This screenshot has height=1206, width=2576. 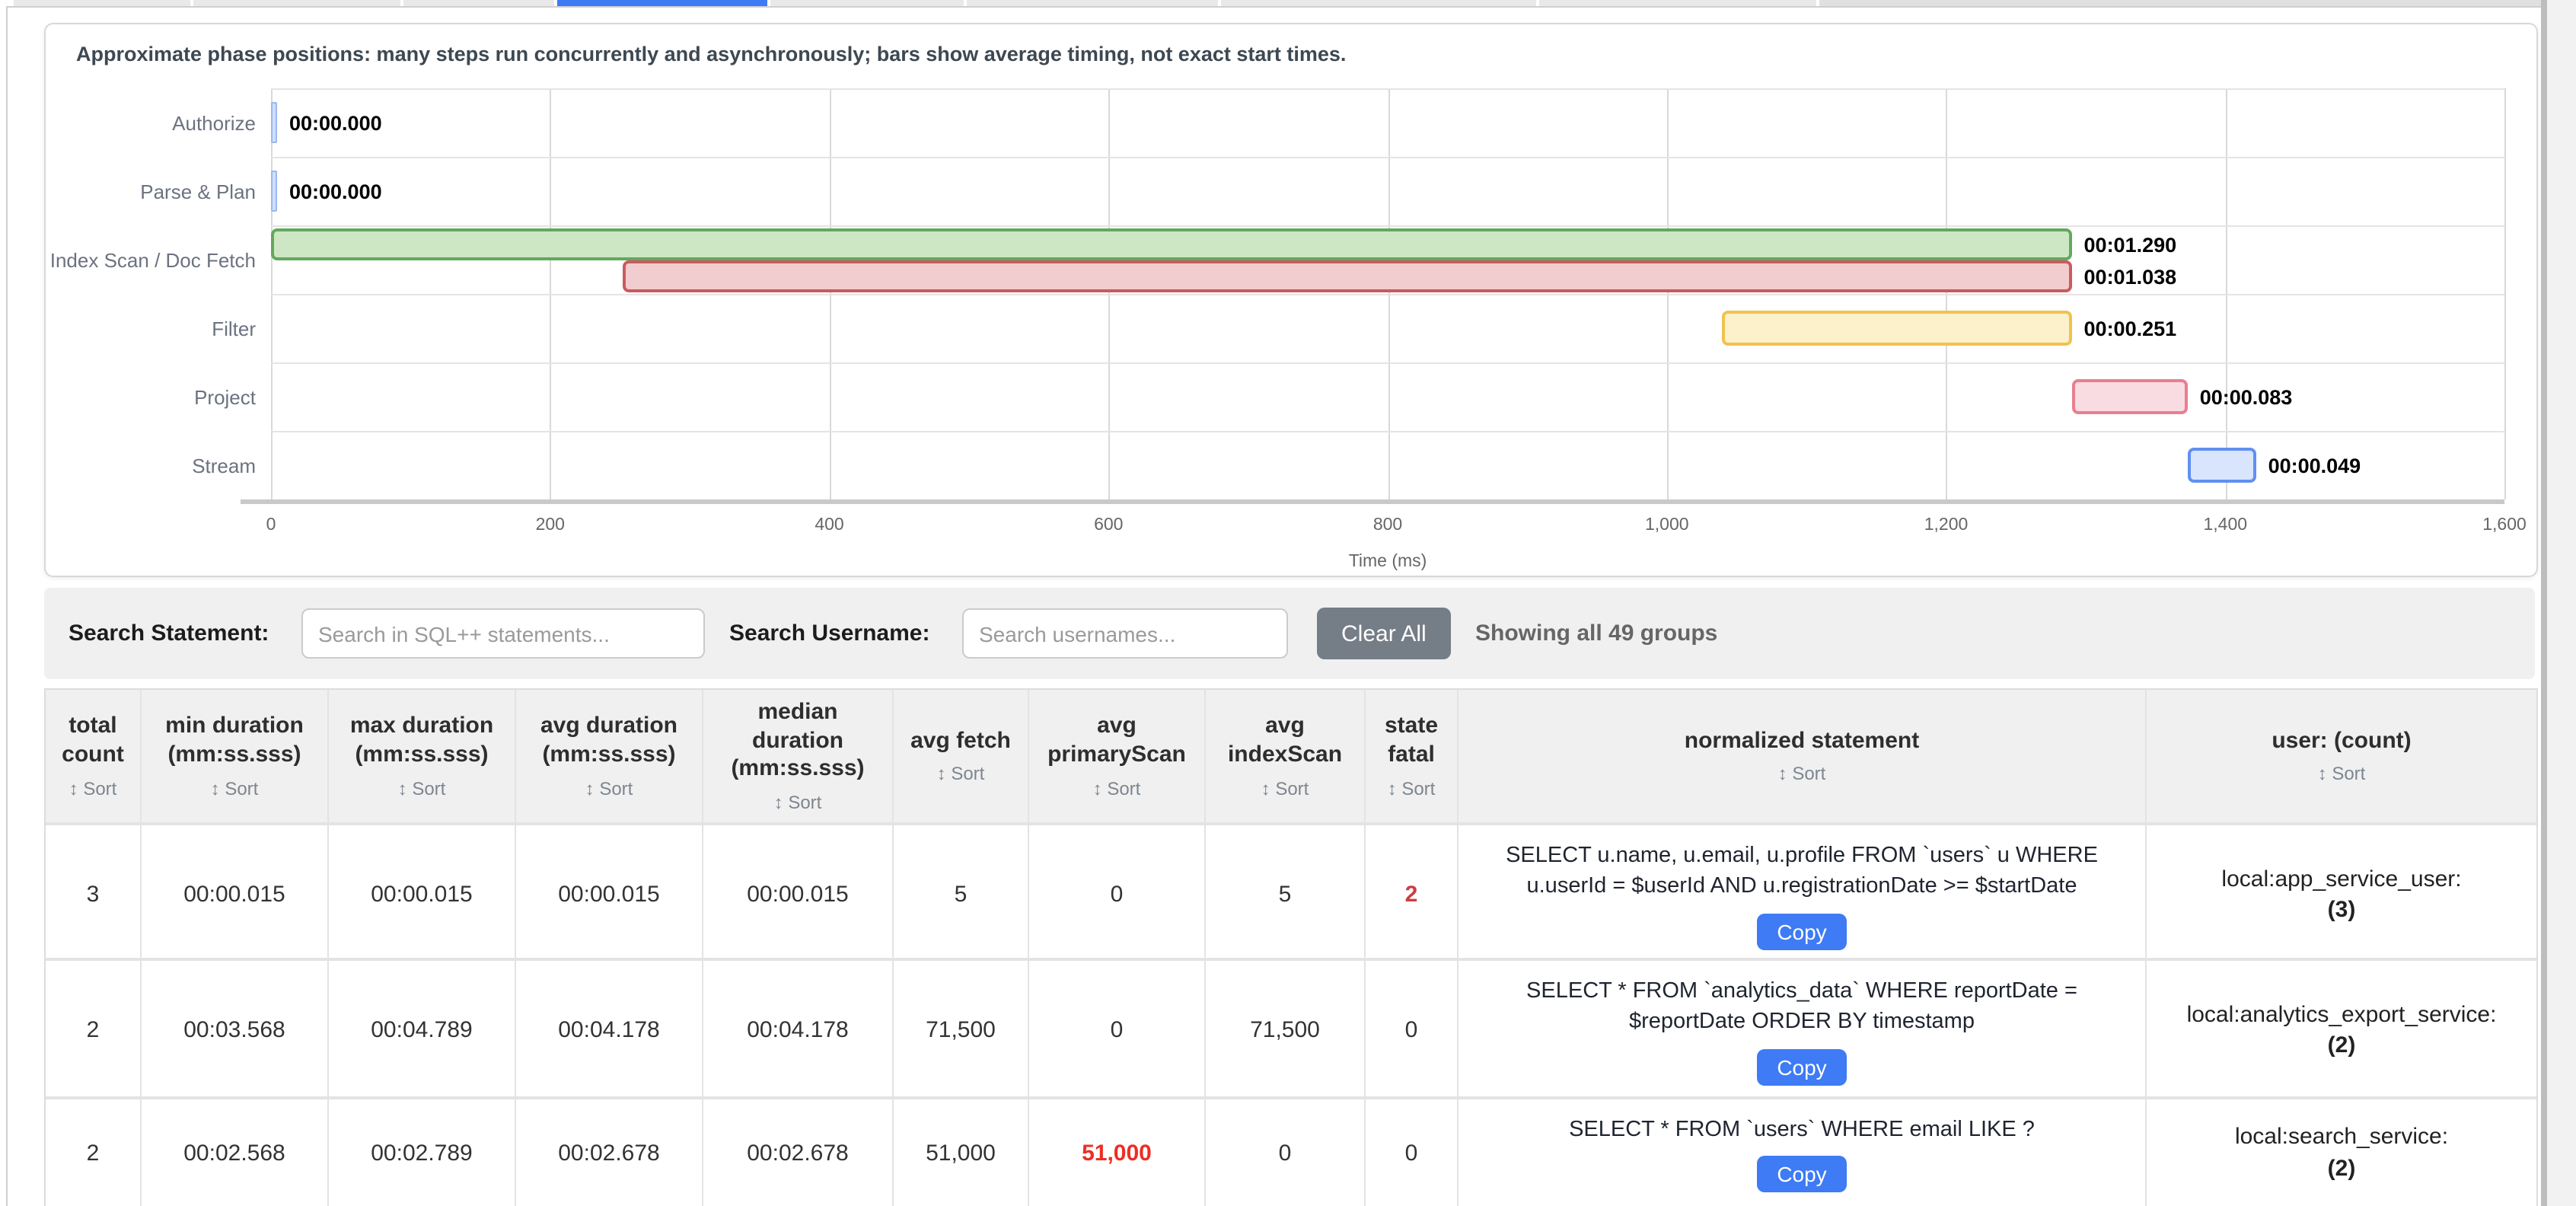 What do you see at coordinates (2544, 603) in the screenshot?
I see `scrollbar-thumb` at bounding box center [2544, 603].